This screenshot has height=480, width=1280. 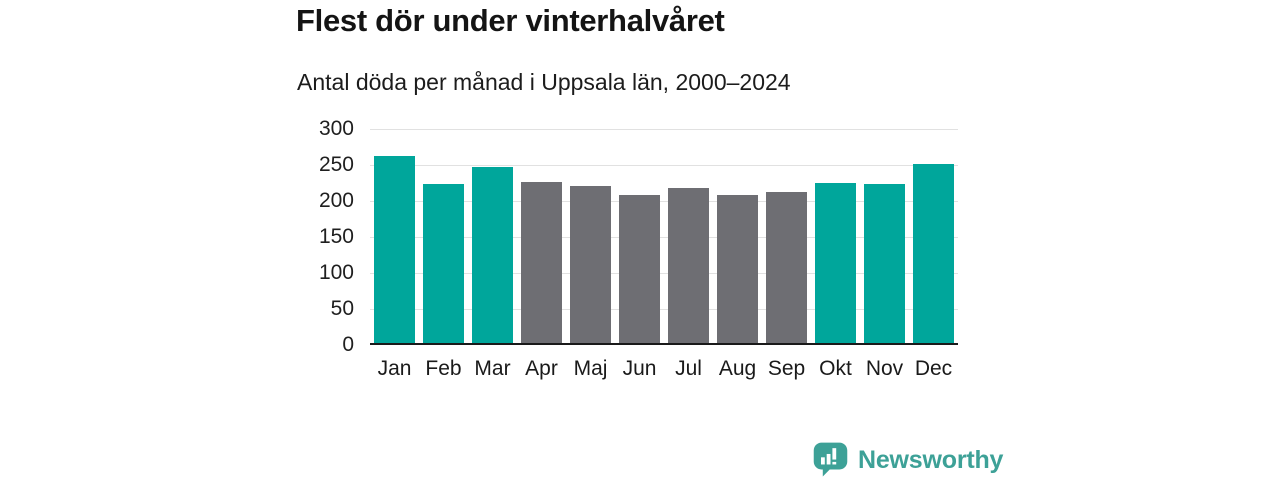 What do you see at coordinates (336, 200) in the screenshot?
I see `y-tick-label-200: 200` at bounding box center [336, 200].